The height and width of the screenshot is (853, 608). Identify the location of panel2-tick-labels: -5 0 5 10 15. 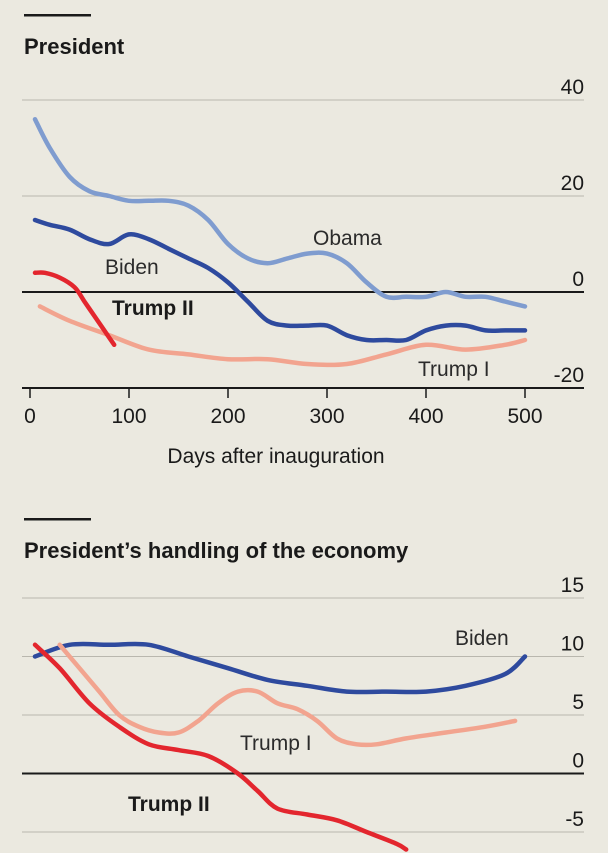
(572, 702).